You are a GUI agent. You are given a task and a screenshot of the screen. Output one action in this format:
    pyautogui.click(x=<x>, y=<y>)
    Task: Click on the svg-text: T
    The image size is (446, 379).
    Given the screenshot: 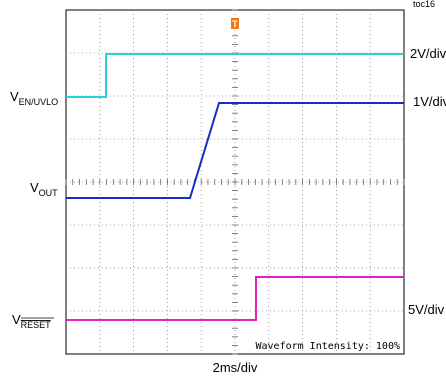 What is the action you would take?
    pyautogui.click(x=235, y=24)
    